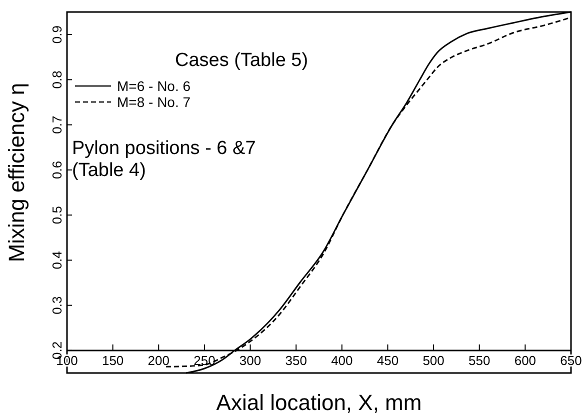  What do you see at coordinates (250, 360) in the screenshot?
I see `x-tick-label: 300` at bounding box center [250, 360].